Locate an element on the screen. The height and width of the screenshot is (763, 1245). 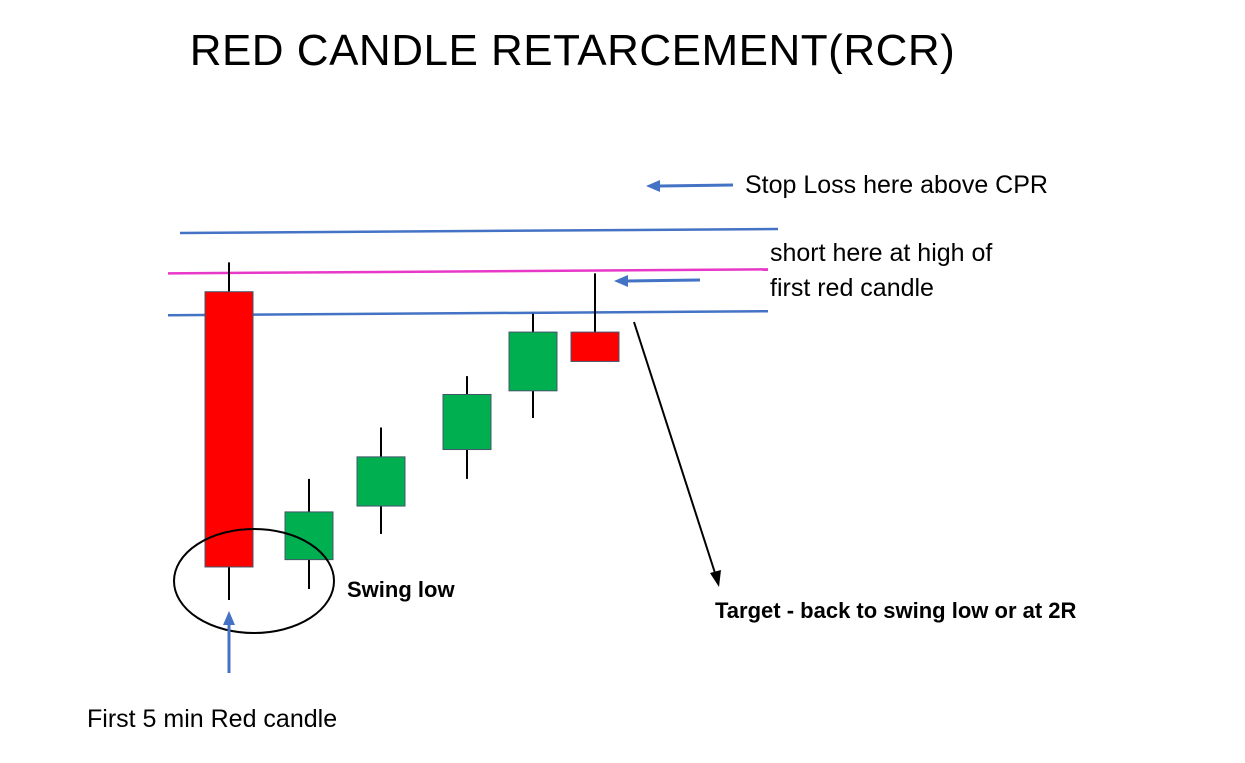
swing-low-circle is located at coordinates (254, 581).